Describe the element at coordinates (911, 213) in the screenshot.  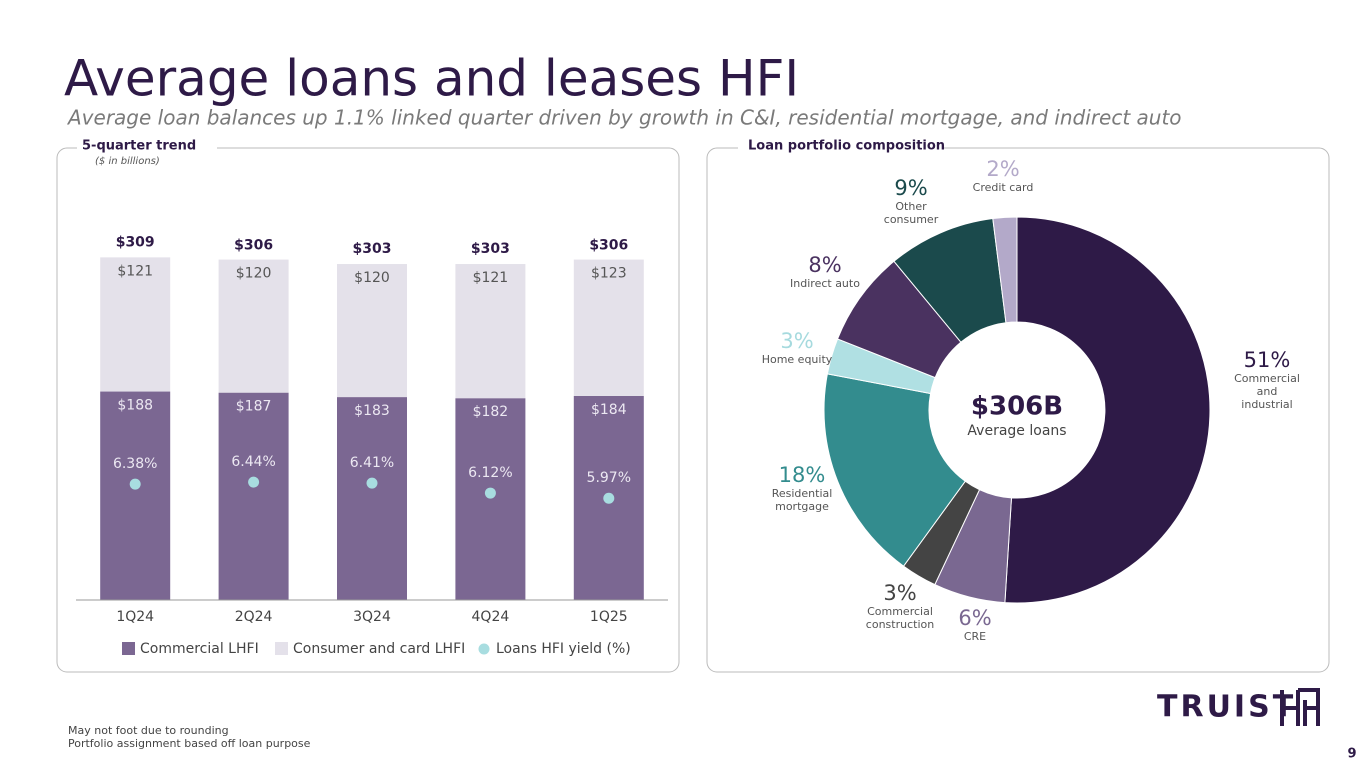
I see `slice-category: Other consumer` at that location.